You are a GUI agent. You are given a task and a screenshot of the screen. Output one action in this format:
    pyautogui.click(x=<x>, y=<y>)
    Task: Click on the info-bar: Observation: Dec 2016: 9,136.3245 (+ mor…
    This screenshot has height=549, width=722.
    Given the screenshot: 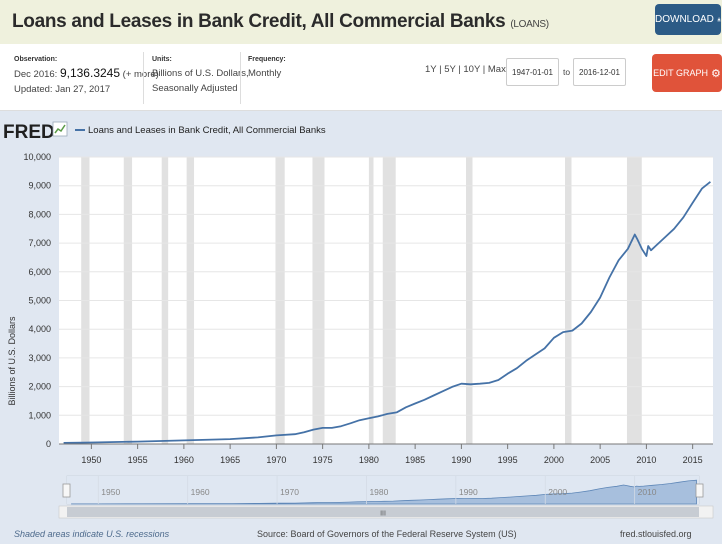 What is the action you would take?
    pyautogui.click(x=361, y=77)
    